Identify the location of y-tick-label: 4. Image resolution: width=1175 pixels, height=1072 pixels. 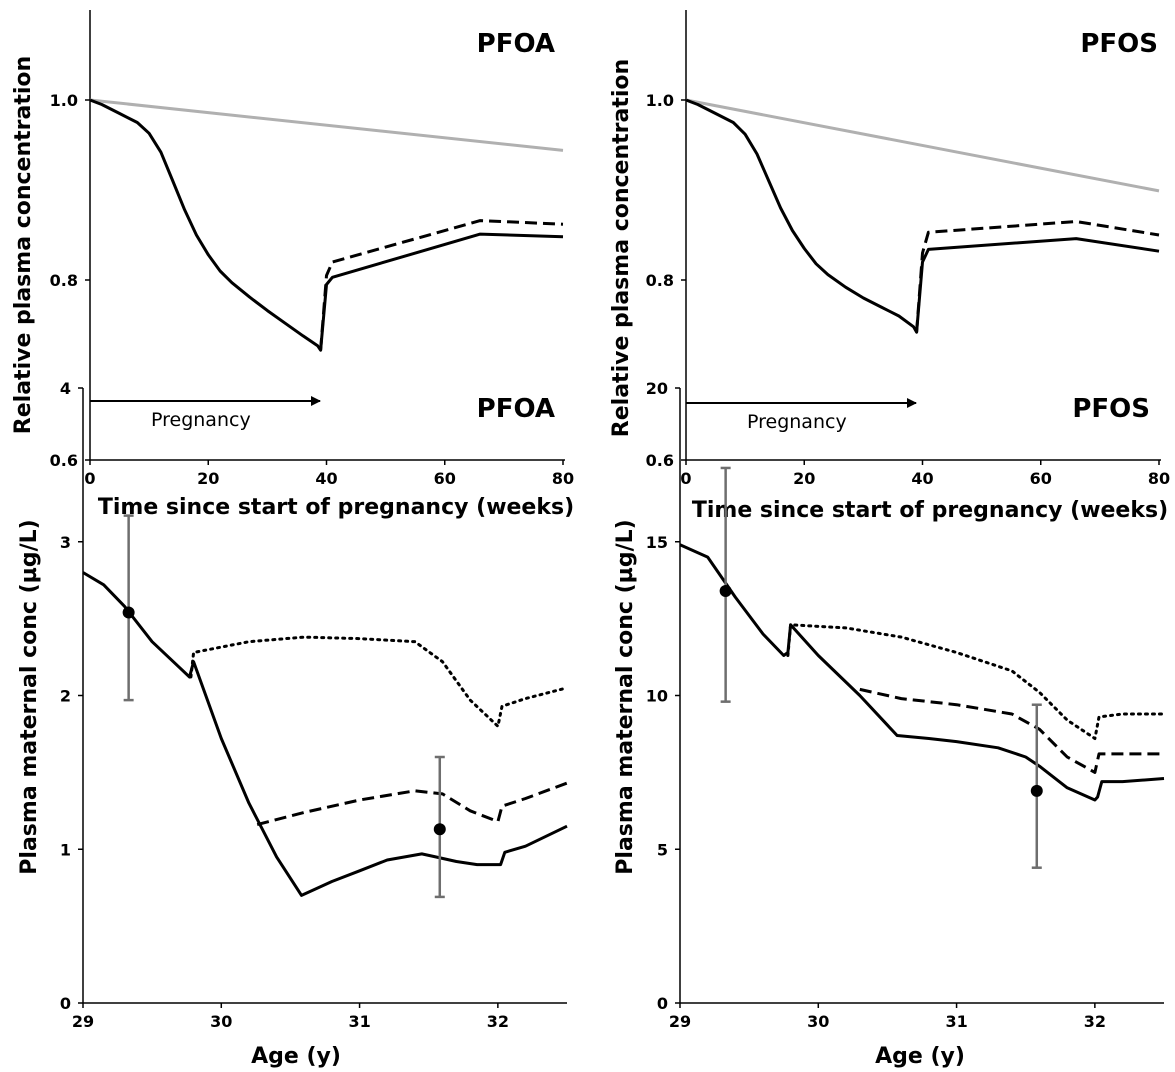
(65, 388).